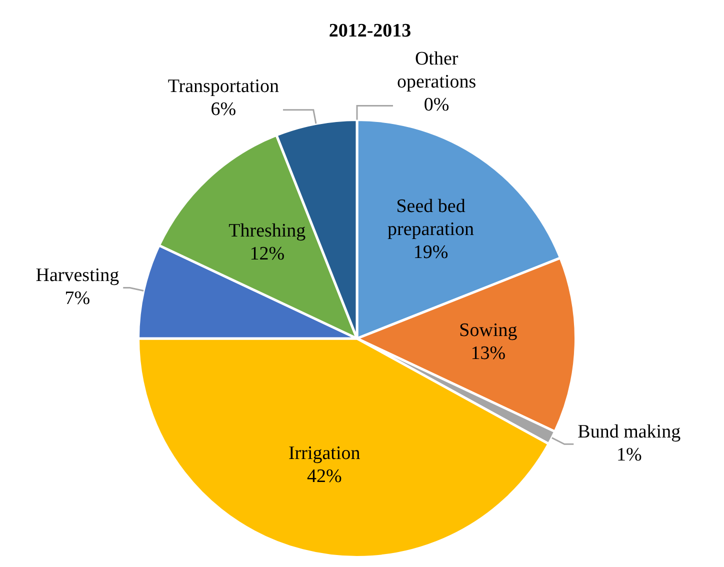 This screenshot has height=567, width=724. Describe the element at coordinates (488, 353) in the screenshot. I see `data-label: 13%` at that location.